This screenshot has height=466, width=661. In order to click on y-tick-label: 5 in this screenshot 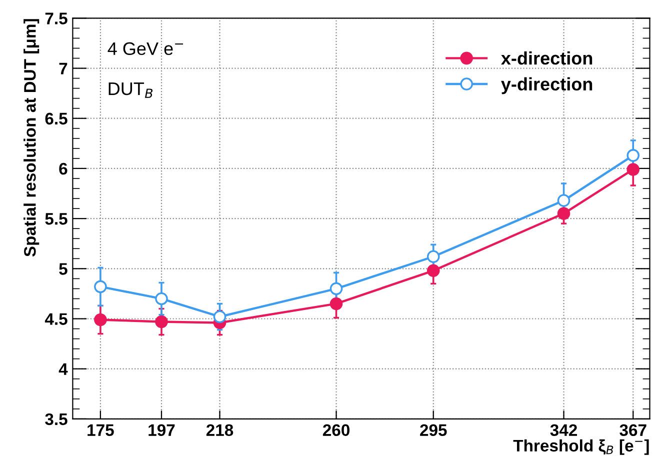, I will do `click(63, 269)`.